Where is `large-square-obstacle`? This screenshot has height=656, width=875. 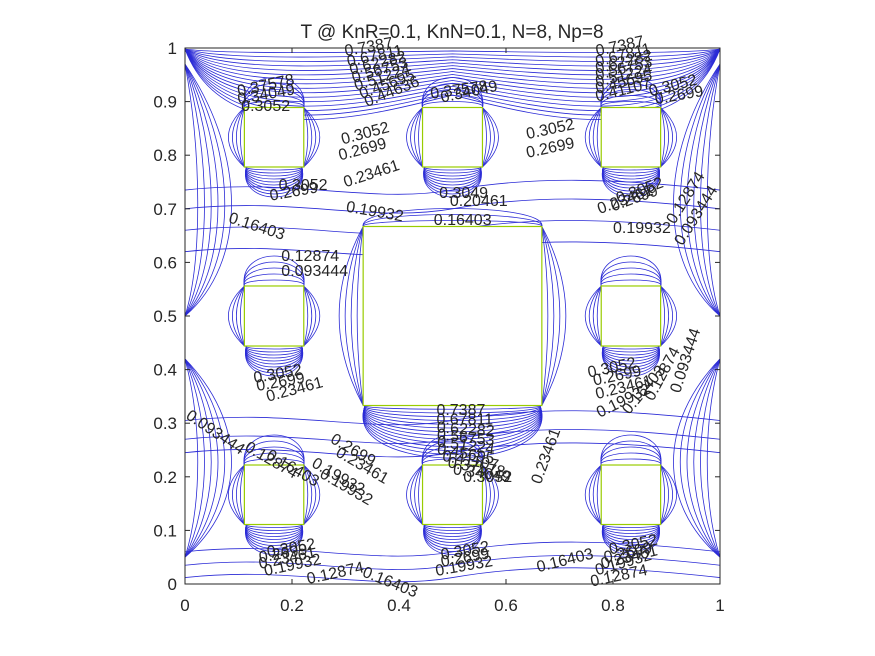 large-square-obstacle is located at coordinates (452, 316).